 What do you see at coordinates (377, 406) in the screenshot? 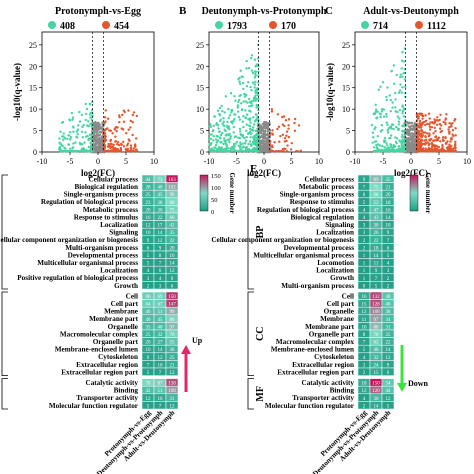
I see `cell-value: 14` at bounding box center [377, 406].